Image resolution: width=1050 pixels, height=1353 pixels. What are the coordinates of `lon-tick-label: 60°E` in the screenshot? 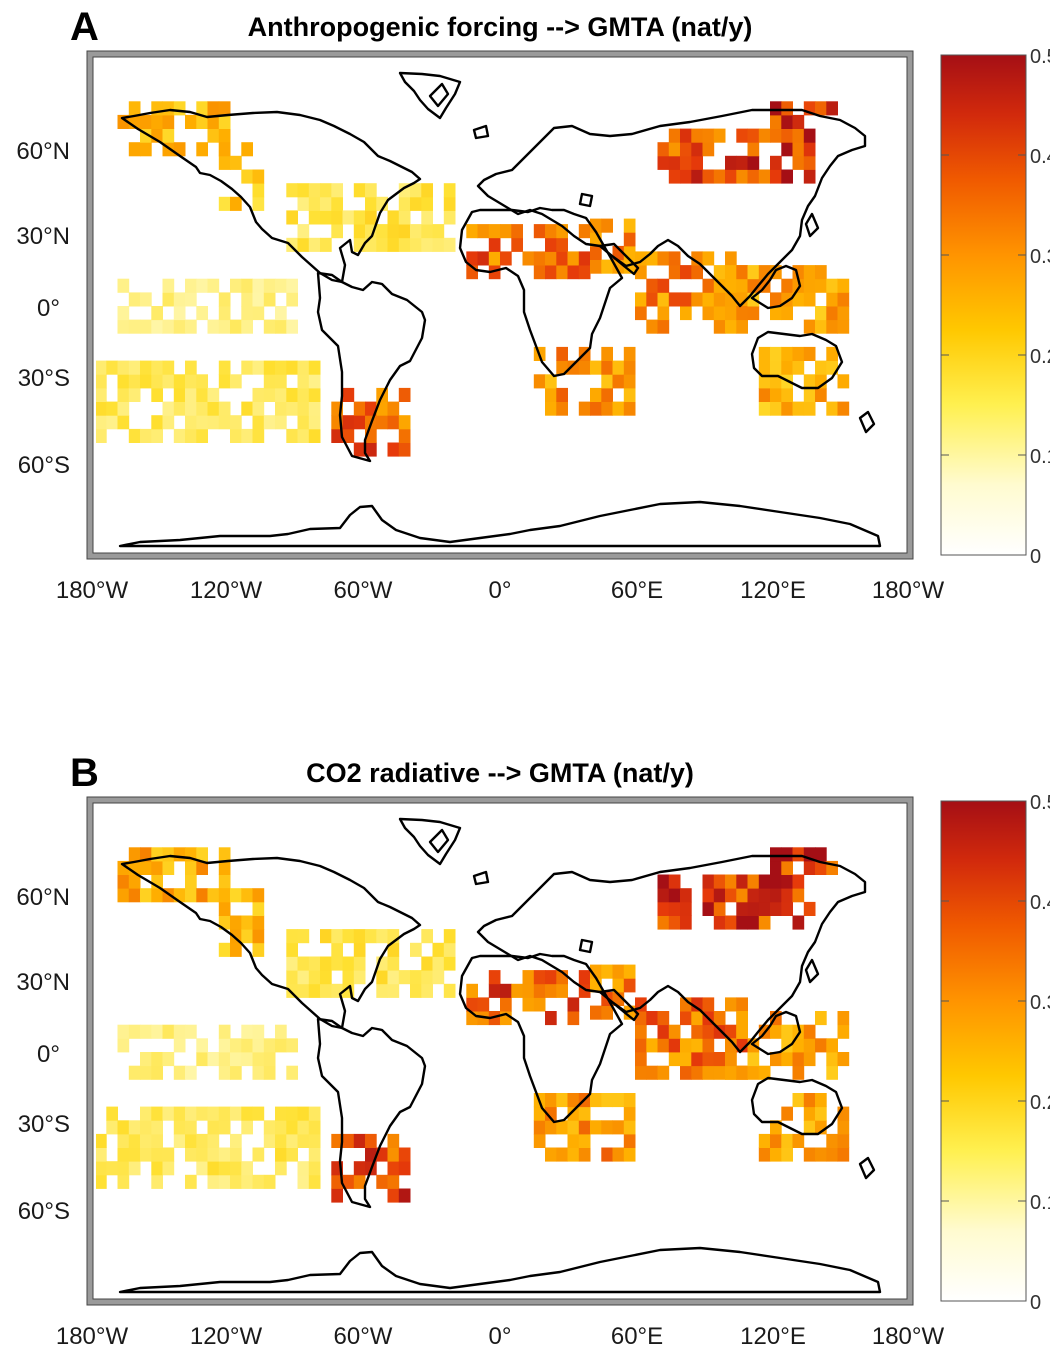 It's located at (637, 1336).